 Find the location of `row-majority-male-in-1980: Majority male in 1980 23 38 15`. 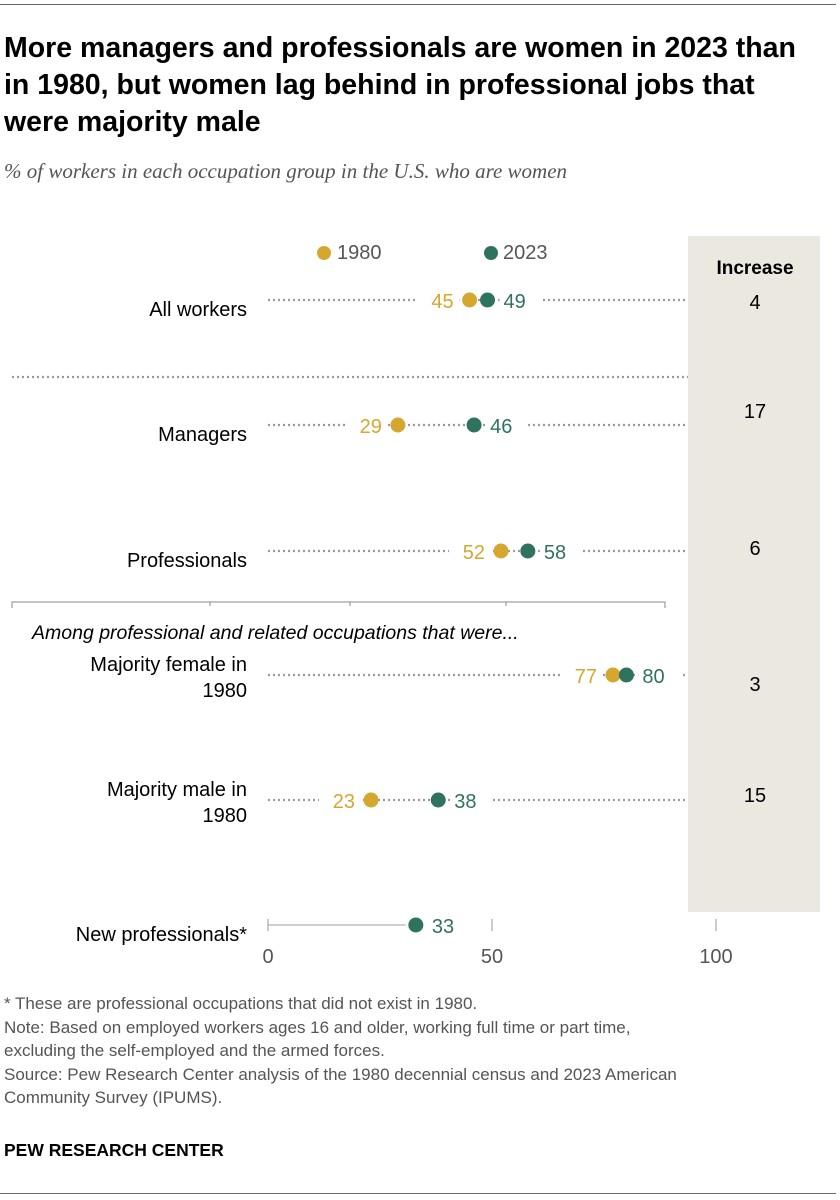

row-majority-male-in-1980: Majority male in 1980 23 38 15 is located at coordinates (436, 803).